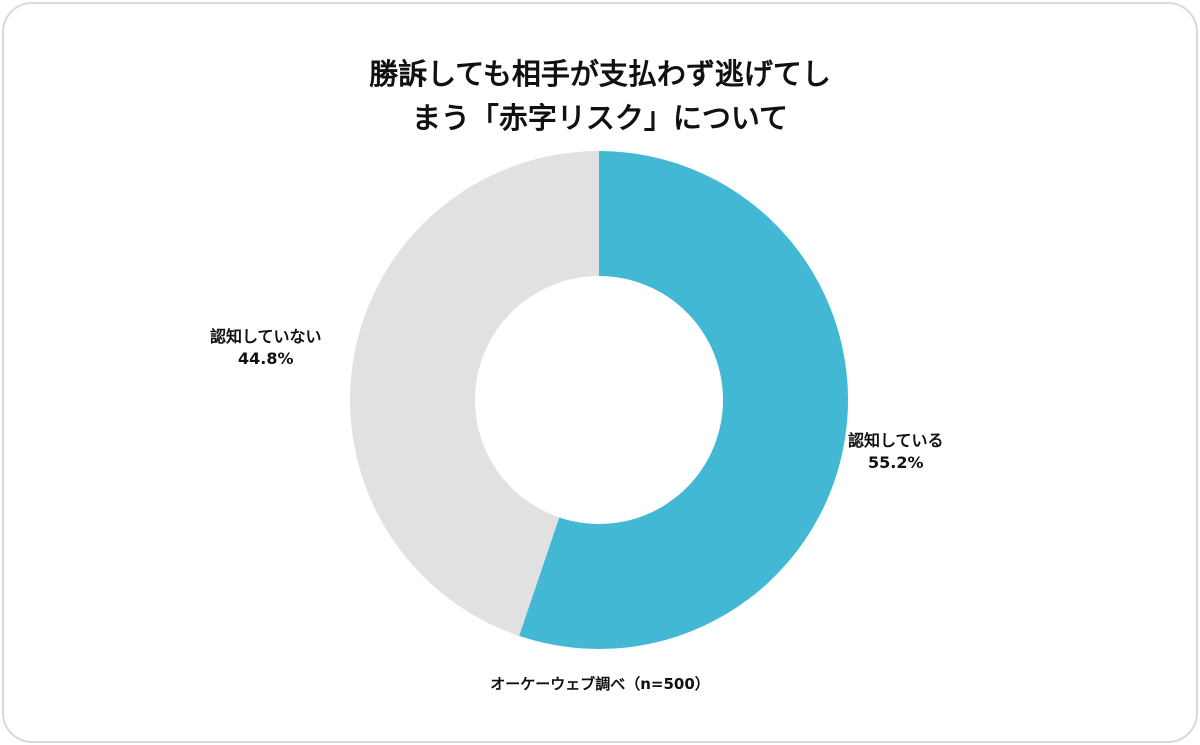 The height and width of the screenshot is (745, 1200). Describe the element at coordinates (896, 452) in the screenshot. I see `slice-label-aware: 認知している 55.2%` at that location.